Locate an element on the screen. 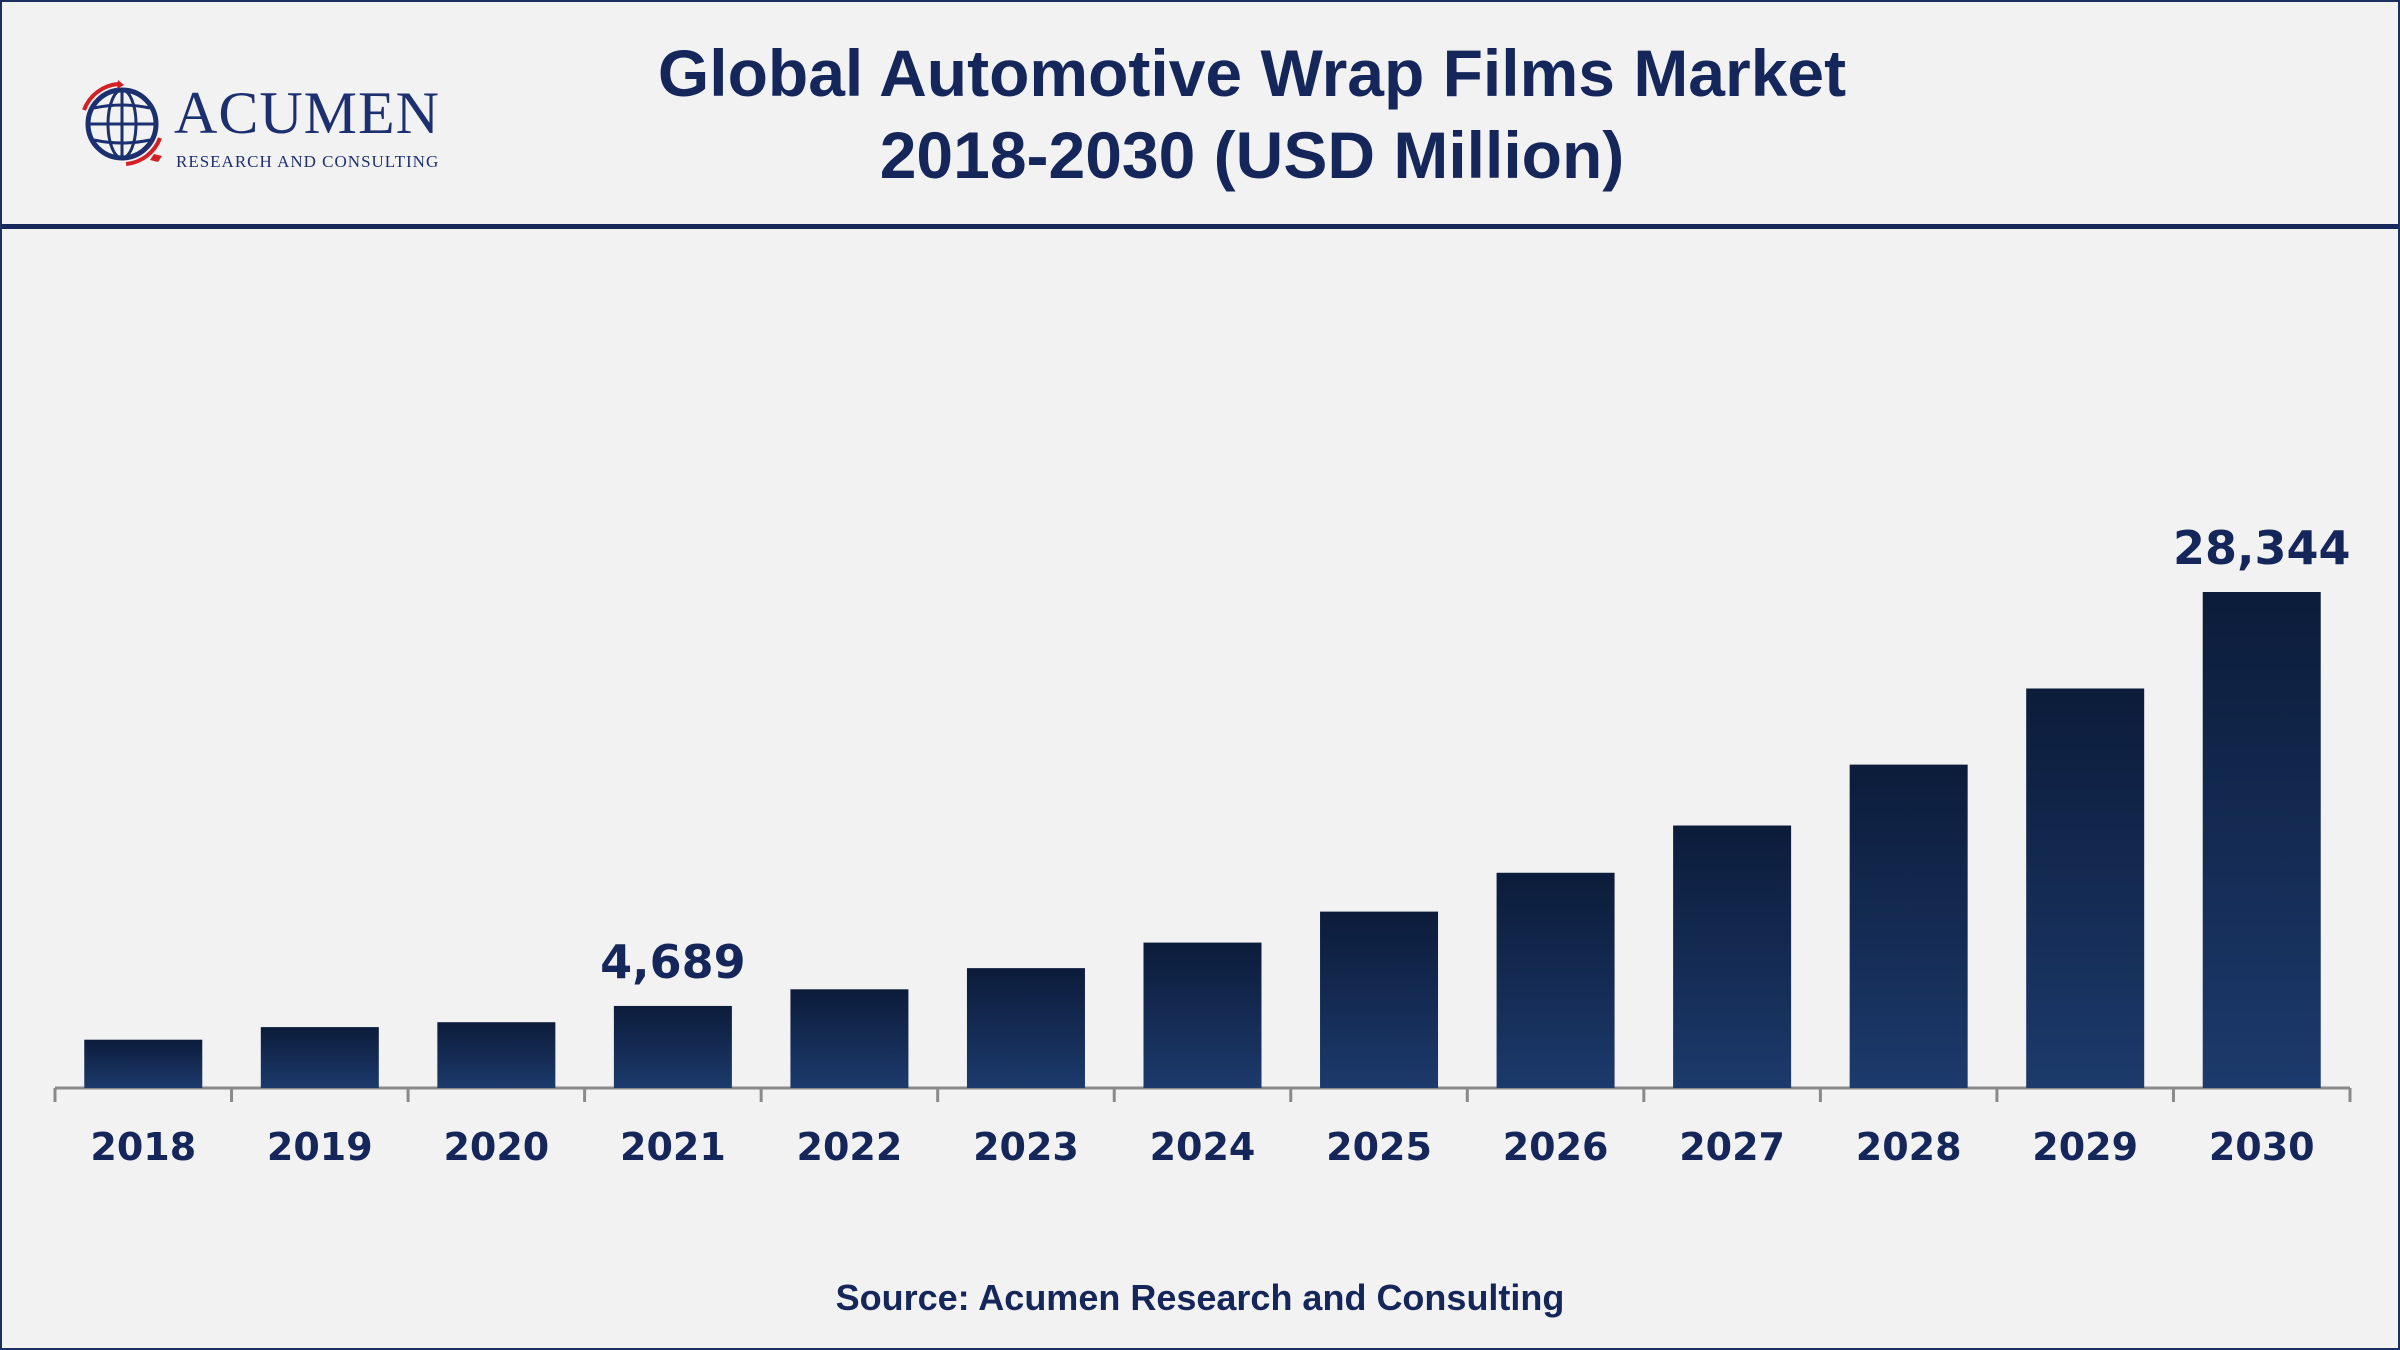 This screenshot has width=2400, height=1350. x-tick-label-2019: 2019 is located at coordinates (320, 1147).